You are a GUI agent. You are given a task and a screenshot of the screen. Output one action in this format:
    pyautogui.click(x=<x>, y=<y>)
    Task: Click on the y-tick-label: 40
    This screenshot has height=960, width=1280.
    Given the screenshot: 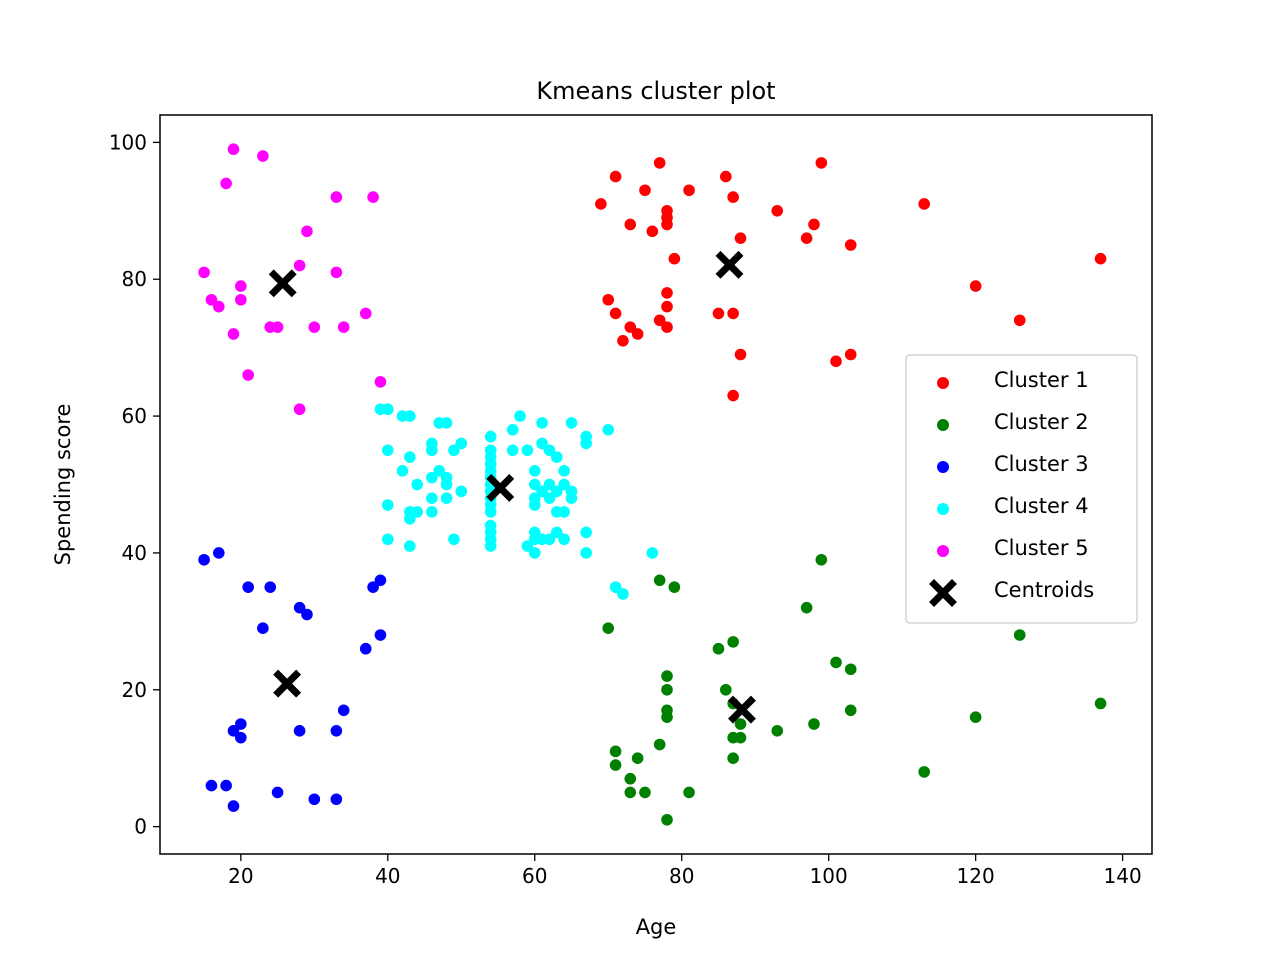 What is the action you would take?
    pyautogui.click(x=134, y=553)
    